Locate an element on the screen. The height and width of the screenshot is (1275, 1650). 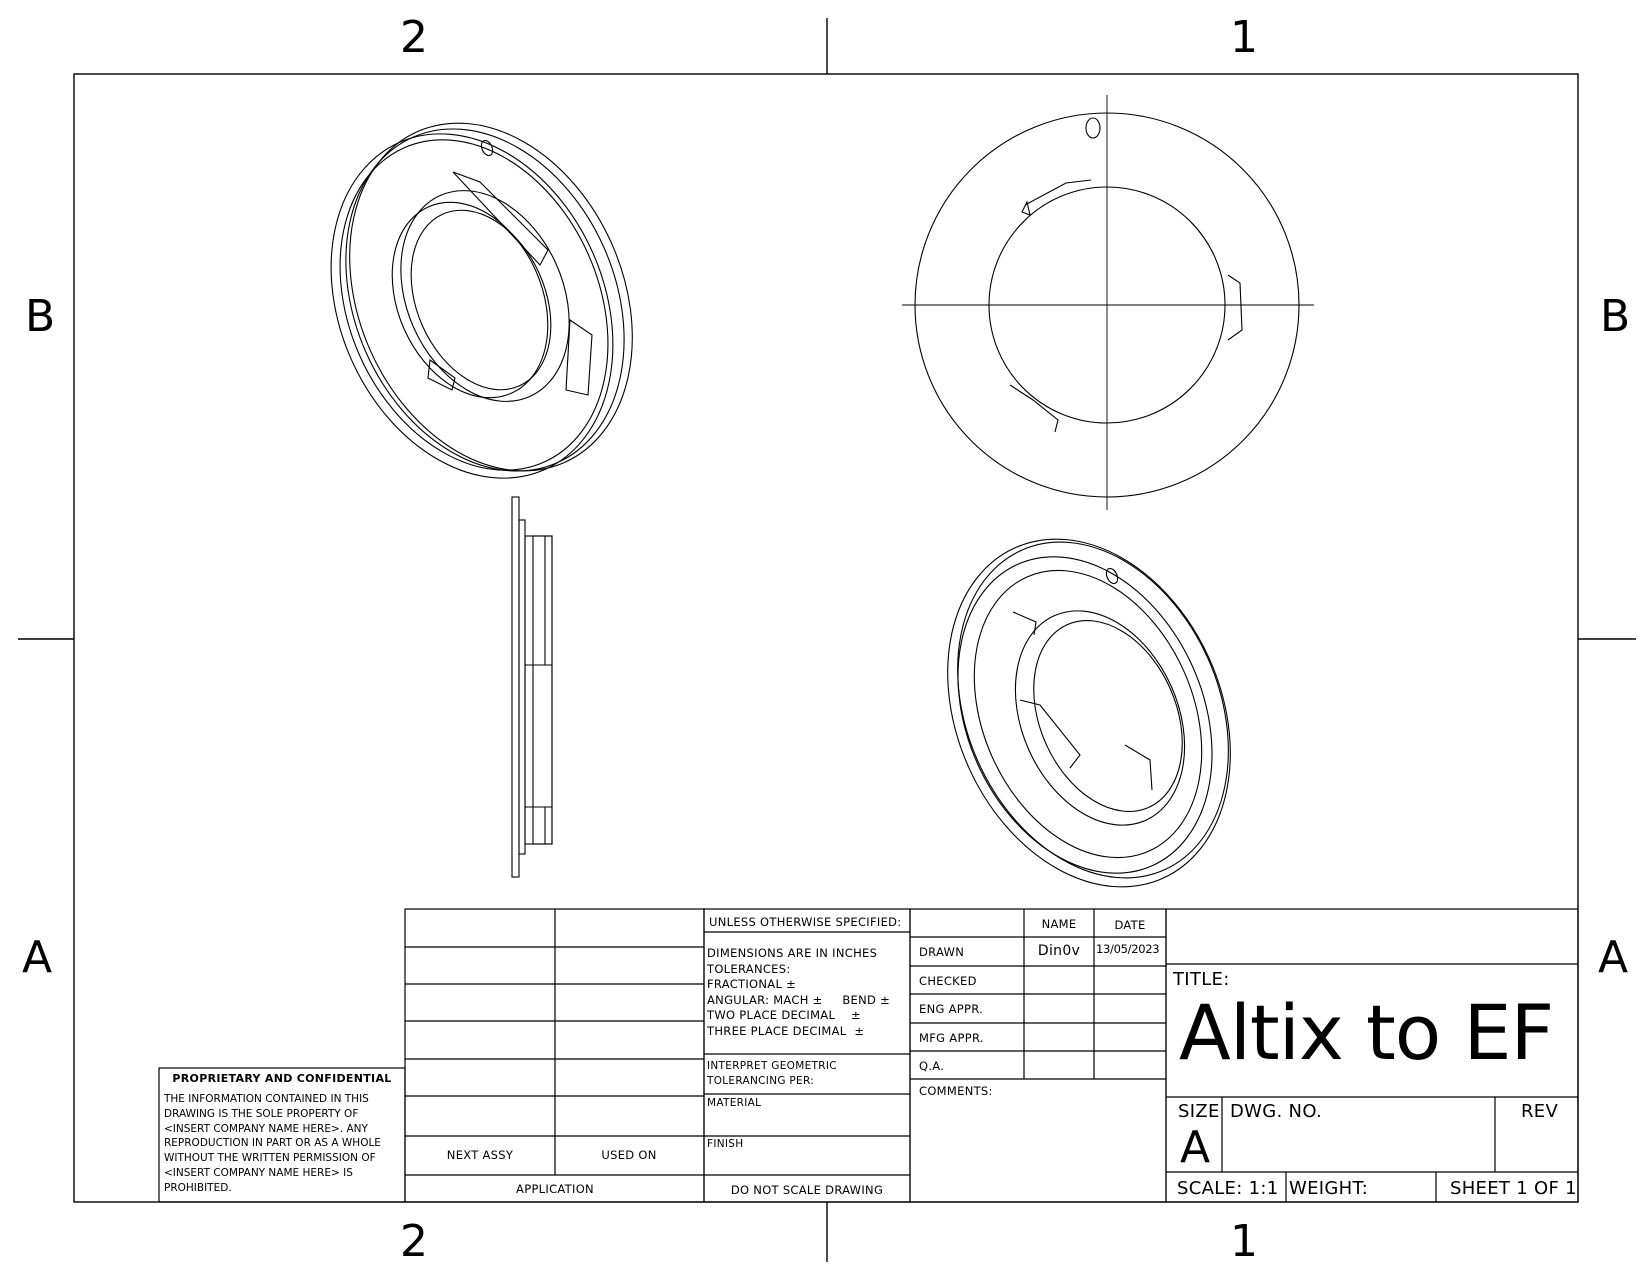
zone-label-bottom-2: 2 is located at coordinates (414, 1241).